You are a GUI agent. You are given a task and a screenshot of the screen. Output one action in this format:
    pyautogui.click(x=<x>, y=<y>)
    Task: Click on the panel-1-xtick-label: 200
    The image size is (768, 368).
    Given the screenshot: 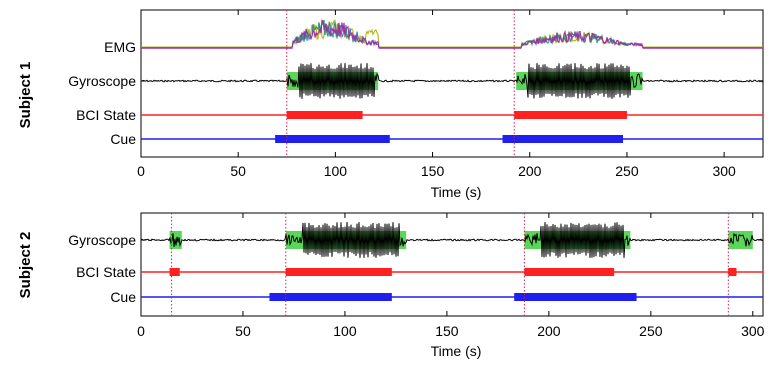 What is the action you would take?
    pyautogui.click(x=530, y=171)
    